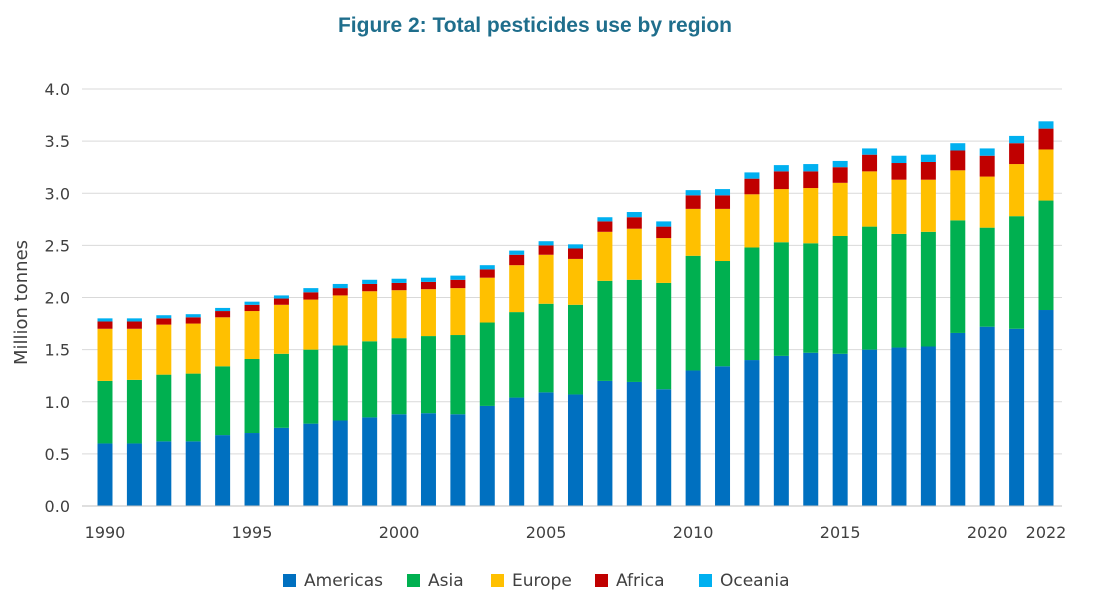  I want to click on legend-label-oceania: Oceania, so click(755, 581).